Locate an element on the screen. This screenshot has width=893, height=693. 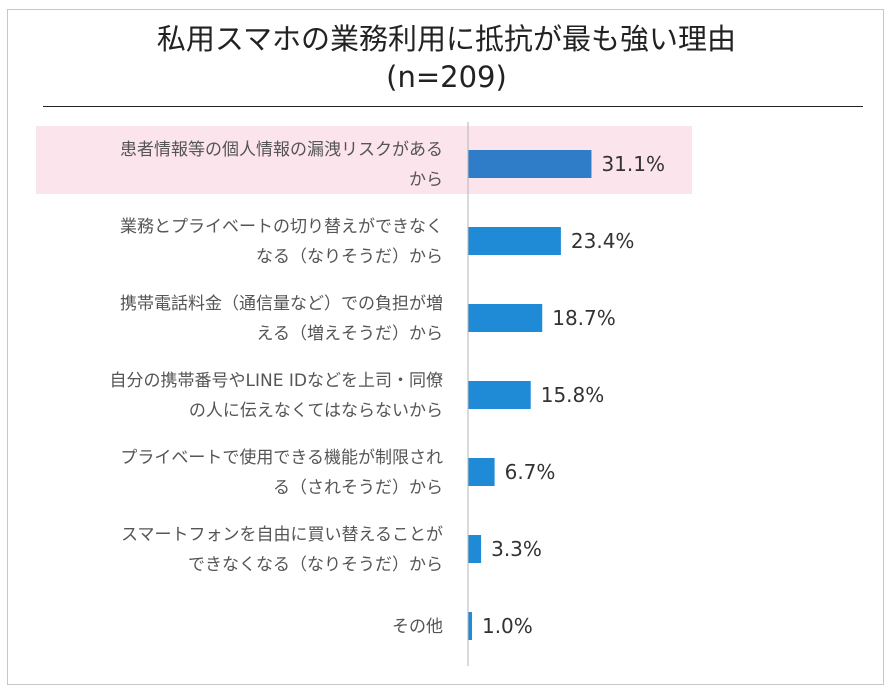
category-label: できなくなる（なりそうだ）から is located at coordinates (315, 565).